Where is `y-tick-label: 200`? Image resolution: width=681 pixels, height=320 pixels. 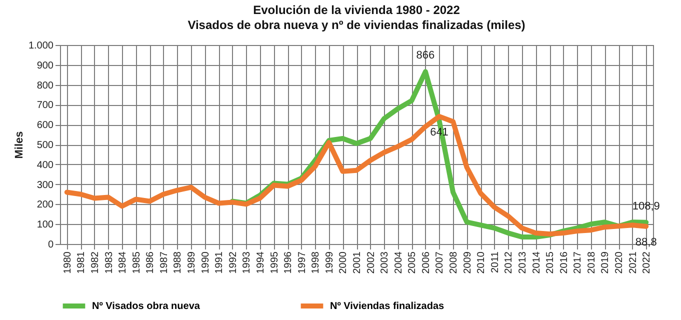 y-tick-label: 200 is located at coordinates (45, 205).